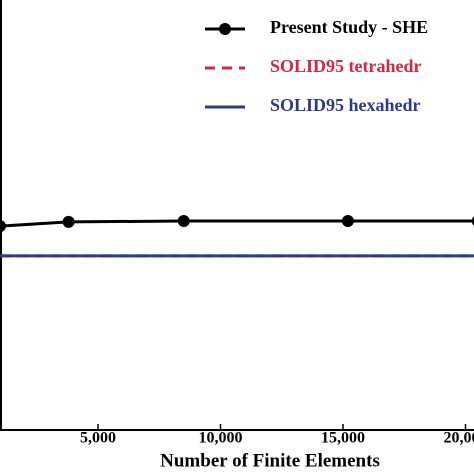  What do you see at coordinates (270, 460) in the screenshot?
I see `x-axis-label: Number of Finite Elements` at bounding box center [270, 460].